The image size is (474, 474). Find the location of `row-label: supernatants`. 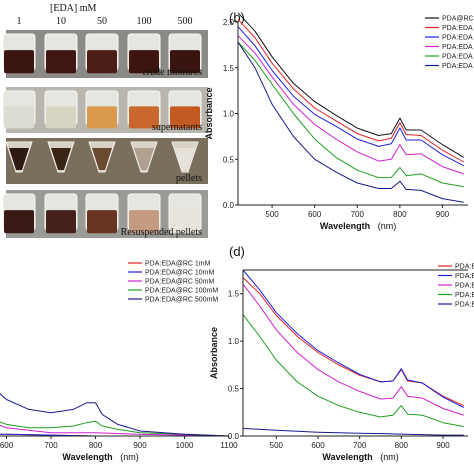

row-label: supernatants is located at coordinates (177, 127).